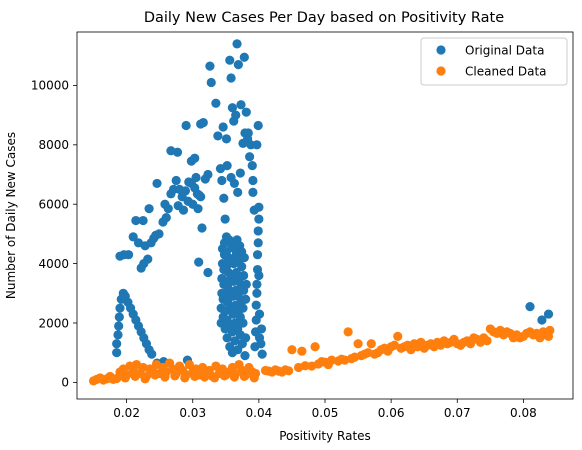 Image resolution: width=582 pixels, height=450 pixels. Describe the element at coordinates (126, 413) in the screenshot. I see `x-tick-label: 0.02` at that location.